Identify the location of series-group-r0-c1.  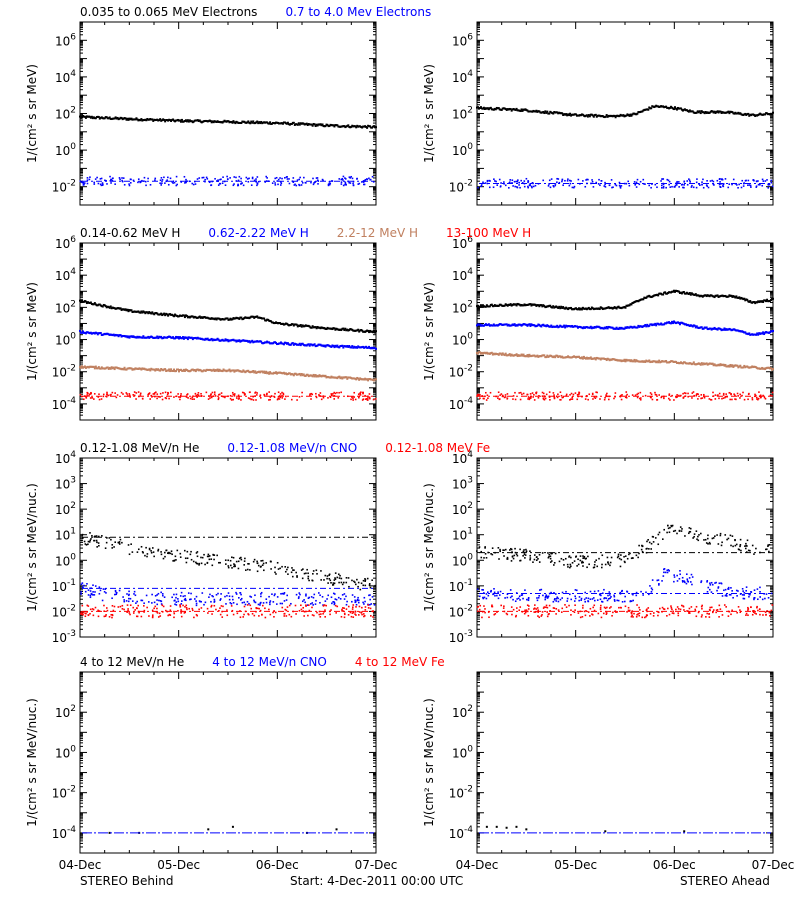
(625, 146).